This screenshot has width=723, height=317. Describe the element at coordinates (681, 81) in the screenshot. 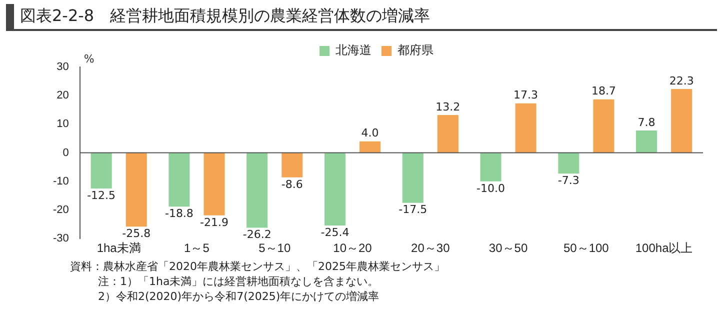

I see `data-label: 22.3` at that location.